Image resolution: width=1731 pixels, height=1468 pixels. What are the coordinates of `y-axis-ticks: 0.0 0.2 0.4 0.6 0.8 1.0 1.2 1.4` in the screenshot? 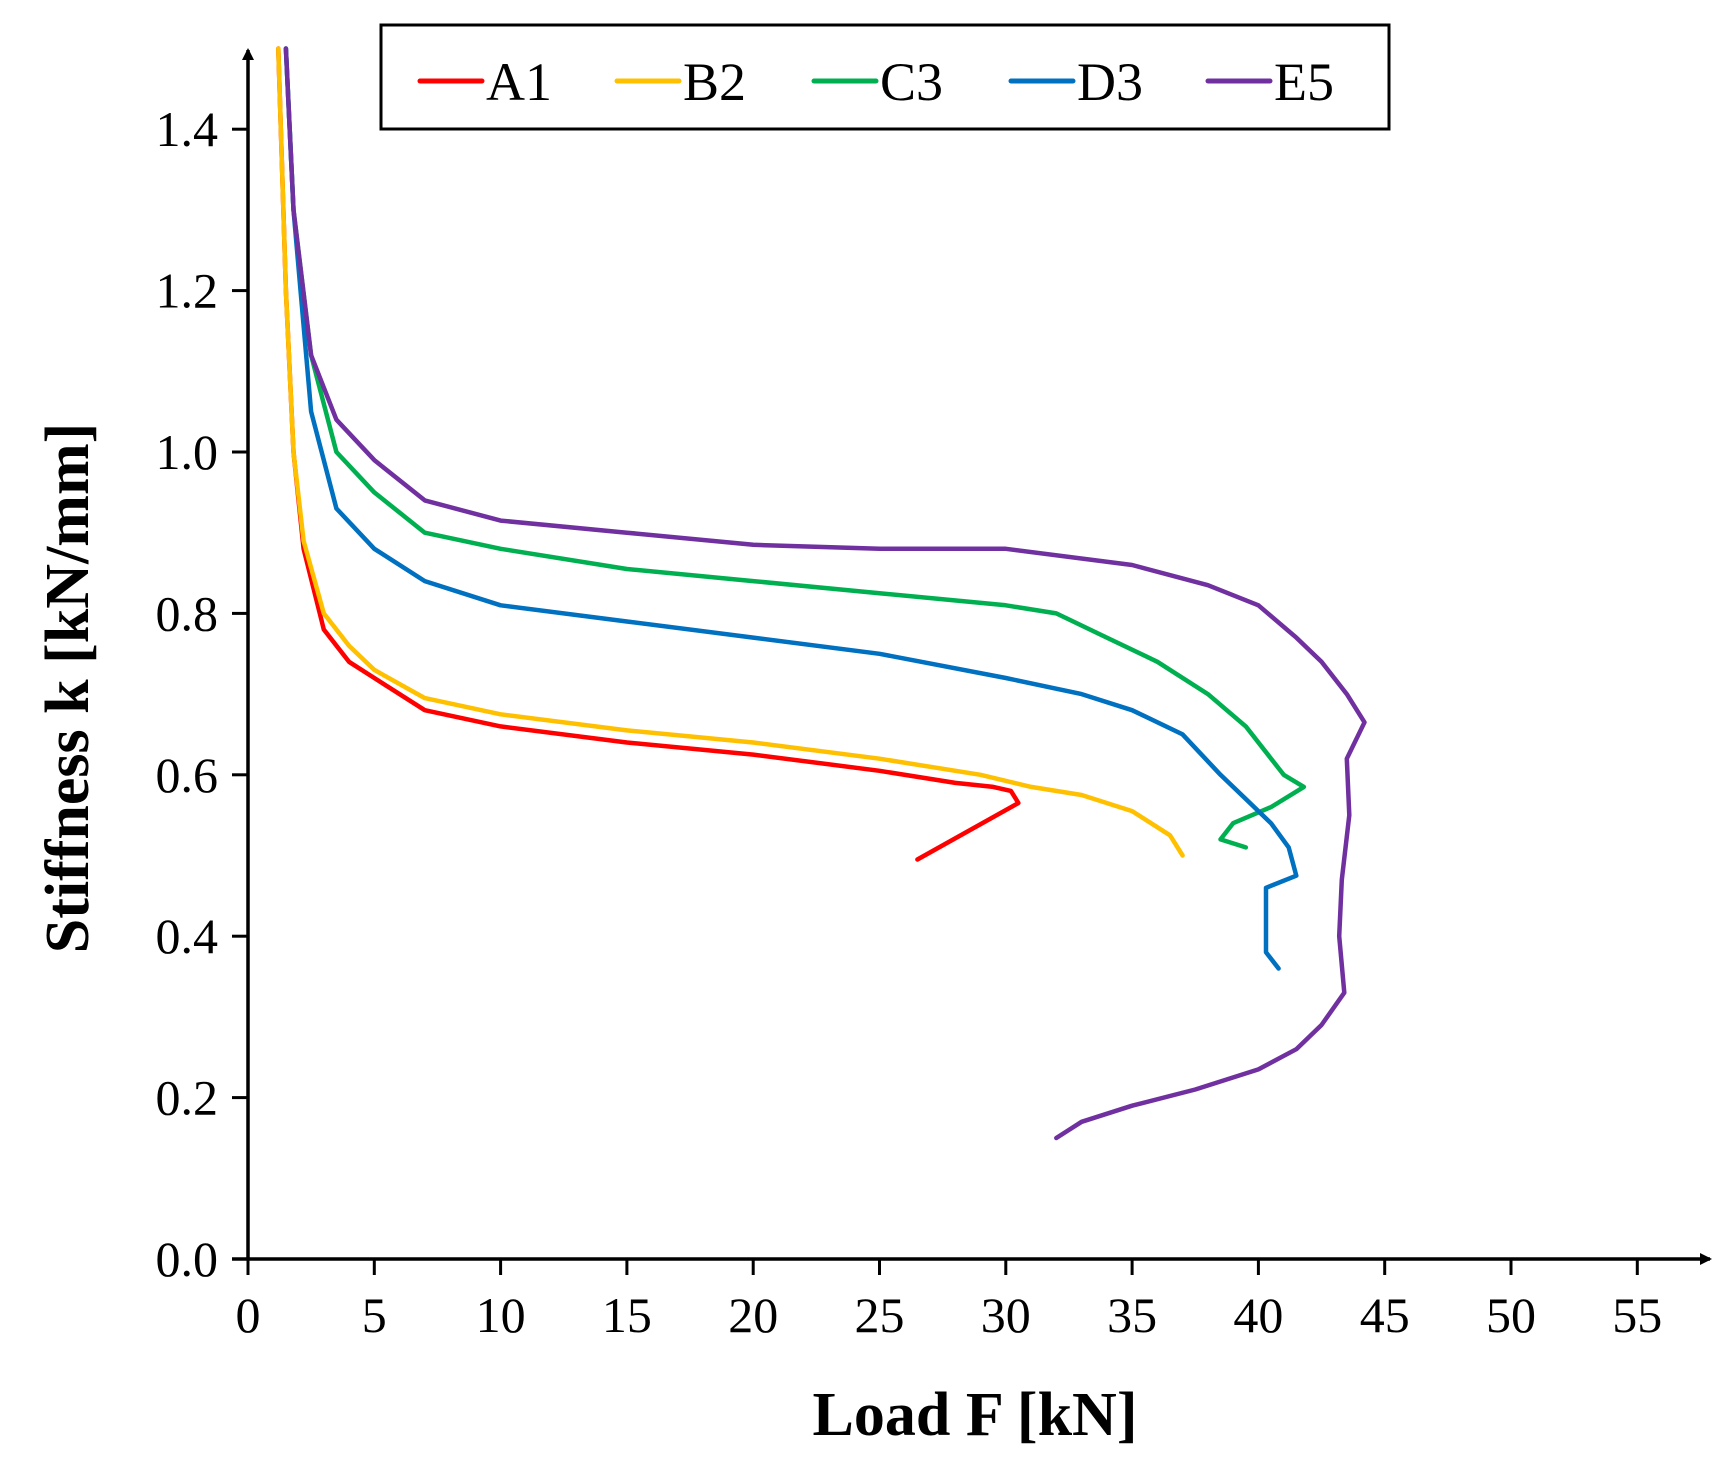 It's located at (202, 694).